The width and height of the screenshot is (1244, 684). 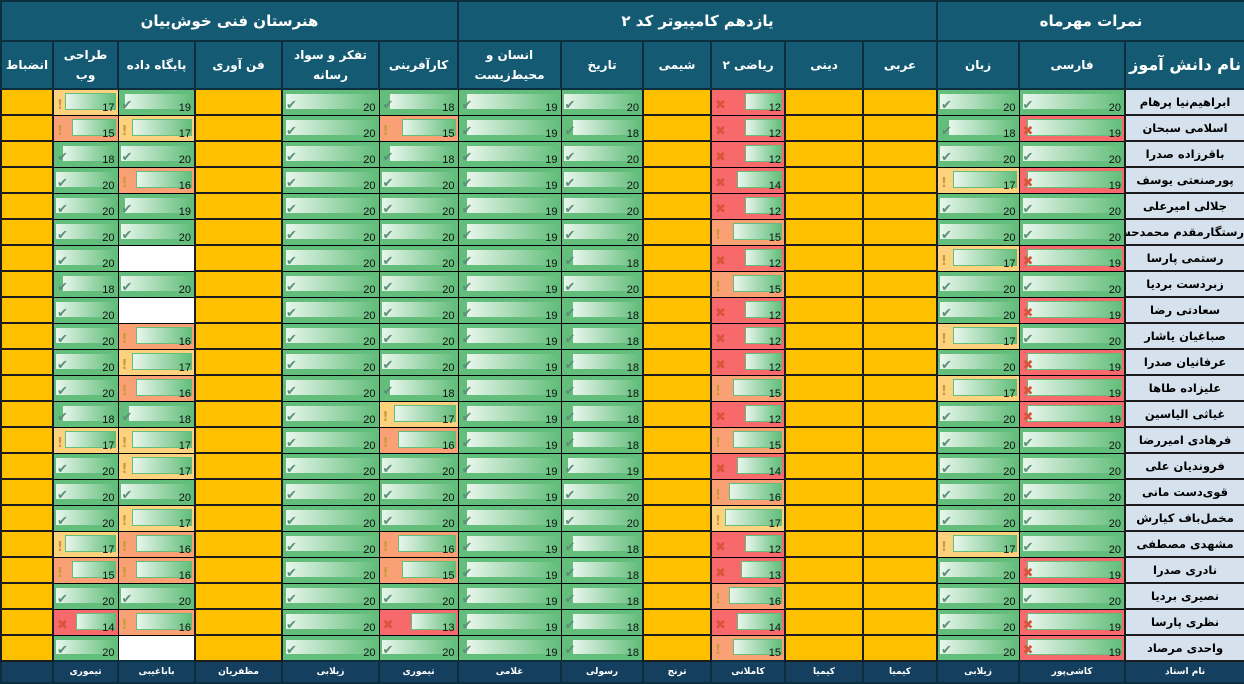 I want to click on student-name: نادری صدرا, so click(x=1184, y=570).